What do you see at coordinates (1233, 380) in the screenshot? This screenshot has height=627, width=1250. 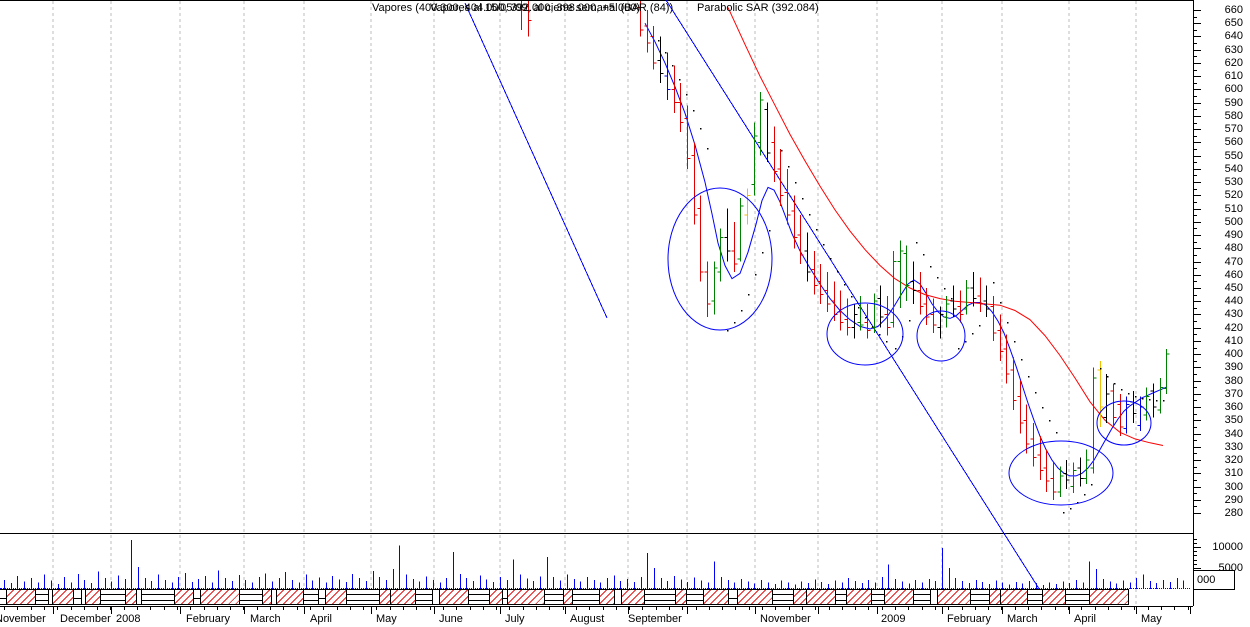 I see `price-tick-label: 380` at bounding box center [1233, 380].